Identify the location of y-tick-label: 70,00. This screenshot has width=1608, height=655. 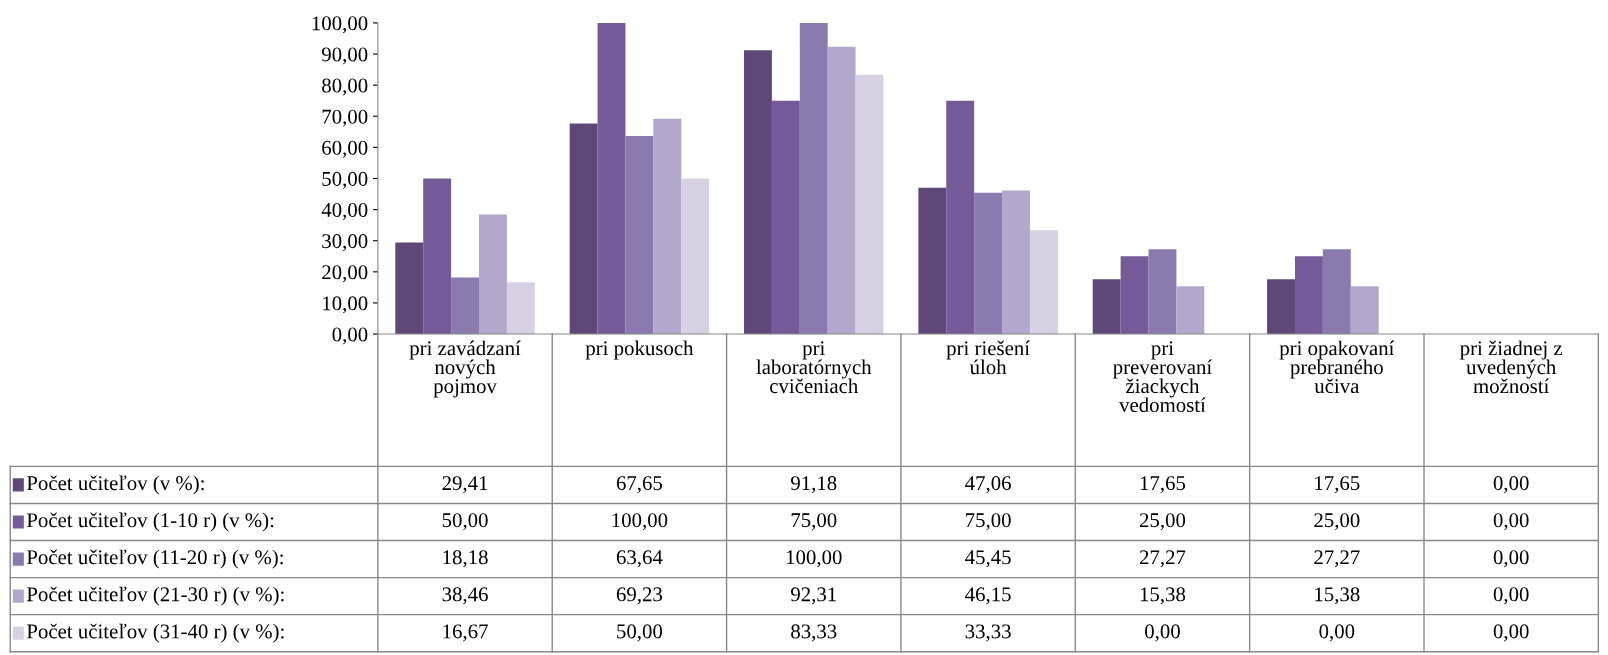
(345, 118).